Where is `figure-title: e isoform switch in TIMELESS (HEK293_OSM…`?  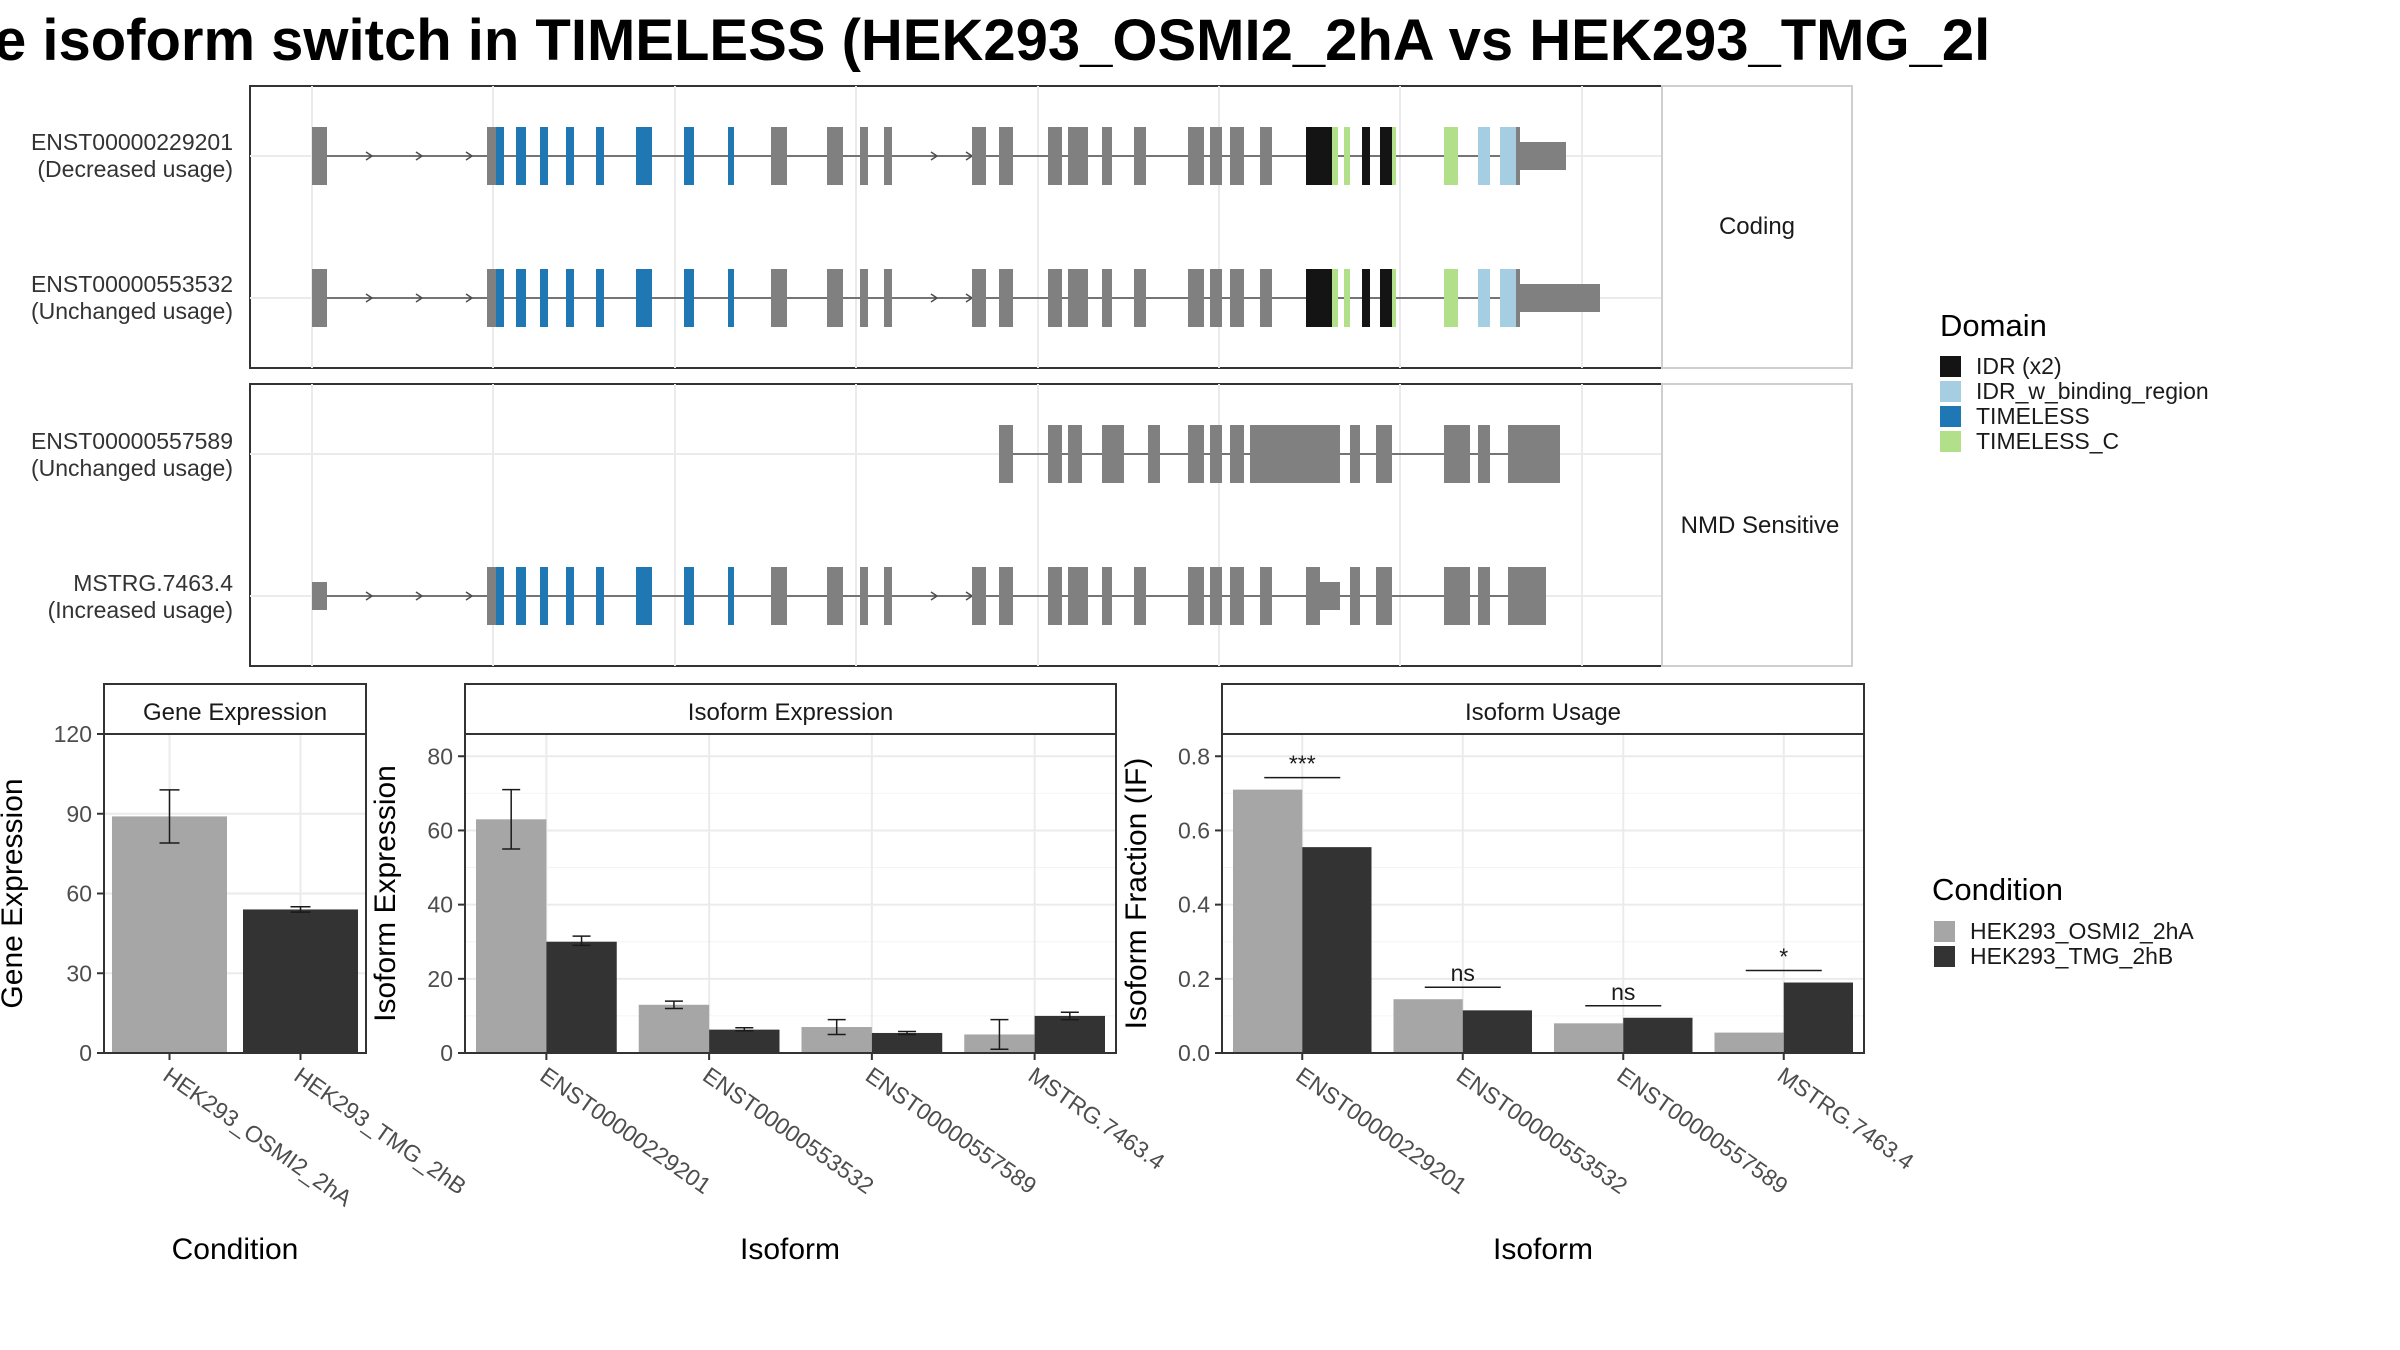 figure-title: e isoform switch in TIMELESS (HEK293_OSM… is located at coordinates (995, 40).